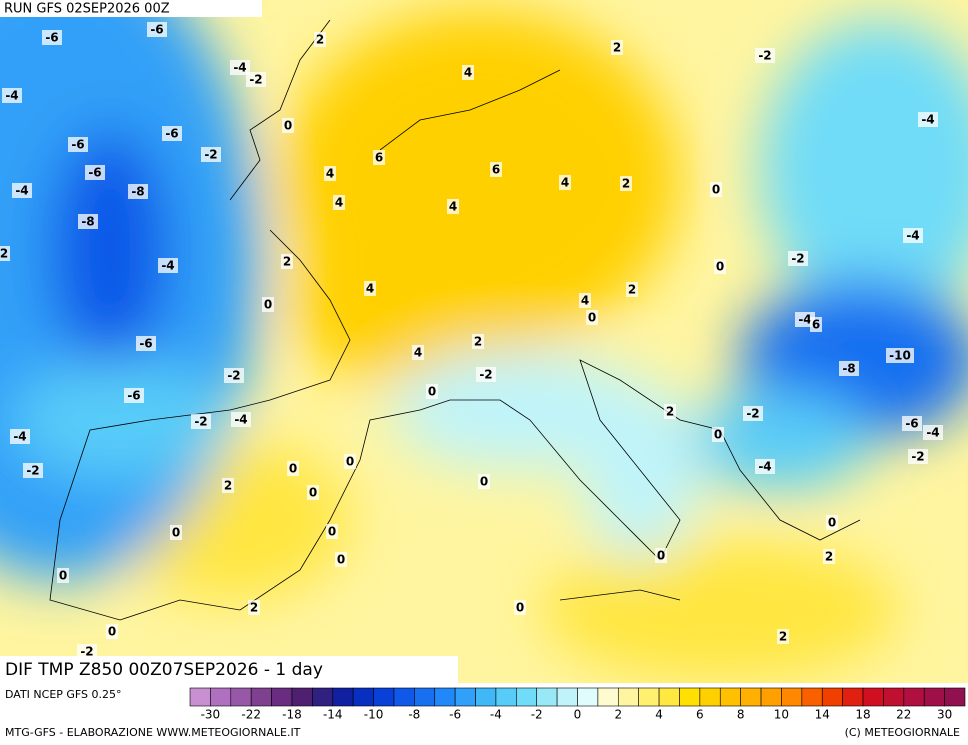 This screenshot has height=745, width=968. I want to click on header-run: RUN GFS 02SEP2026 00Z, so click(87, 9).